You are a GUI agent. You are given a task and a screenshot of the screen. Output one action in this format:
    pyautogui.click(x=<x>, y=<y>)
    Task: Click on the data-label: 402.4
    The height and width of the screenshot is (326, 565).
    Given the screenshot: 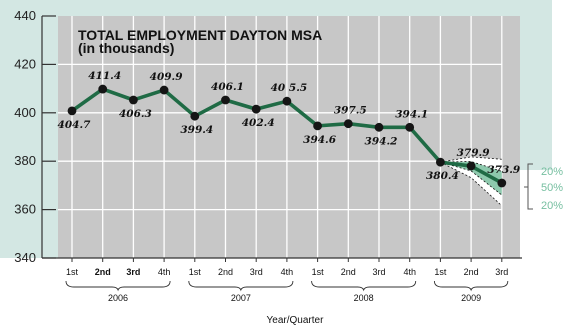 What is the action you would take?
    pyautogui.click(x=258, y=123)
    